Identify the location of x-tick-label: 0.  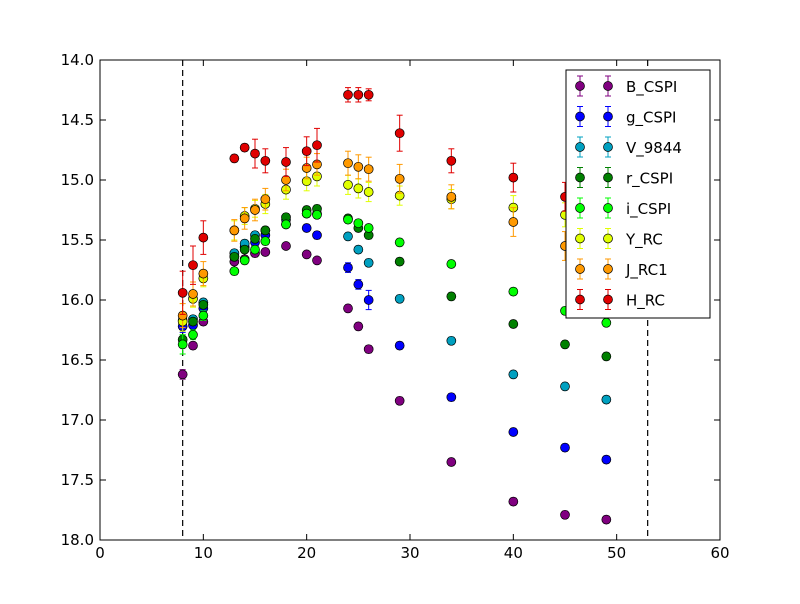
(100, 553).